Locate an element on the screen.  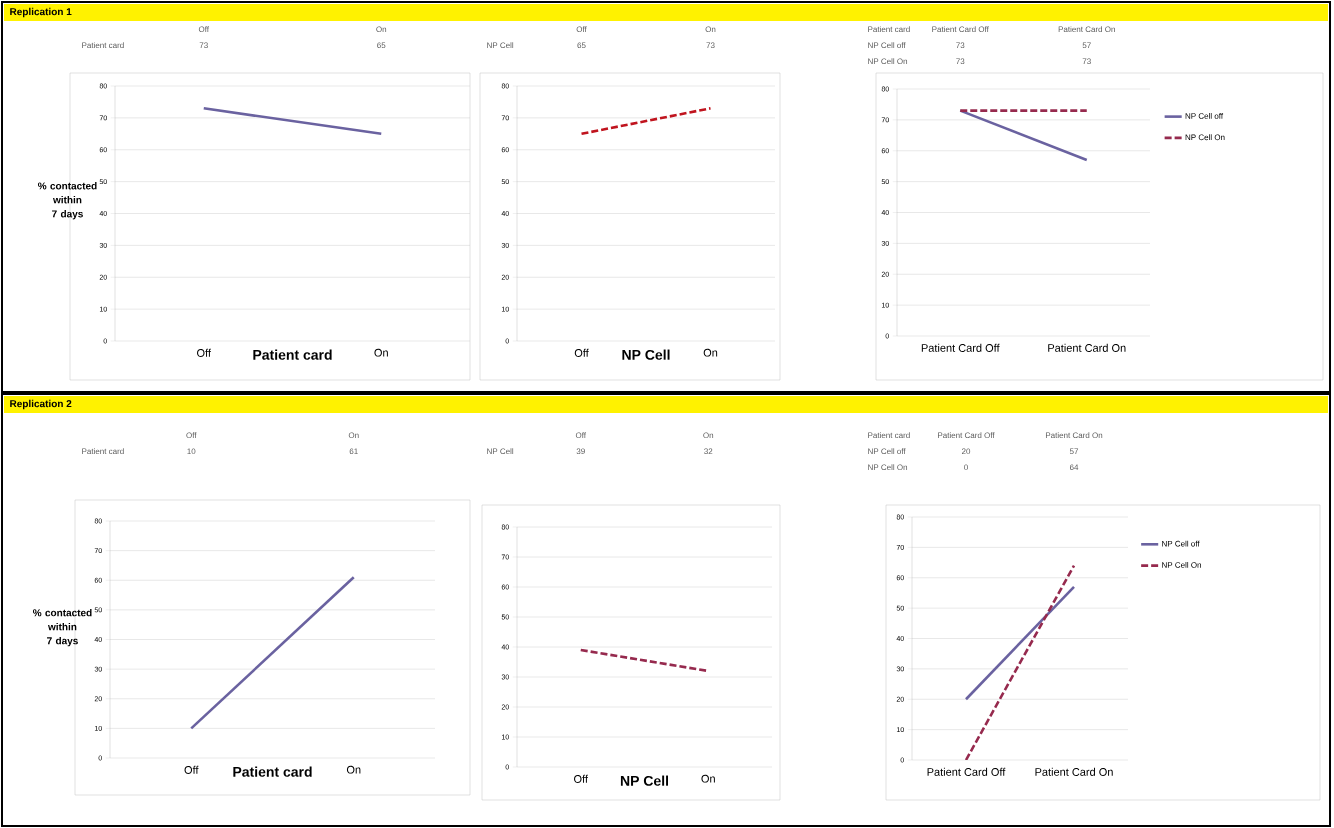
chart-title: Replication 1 is located at coordinates (41, 12).